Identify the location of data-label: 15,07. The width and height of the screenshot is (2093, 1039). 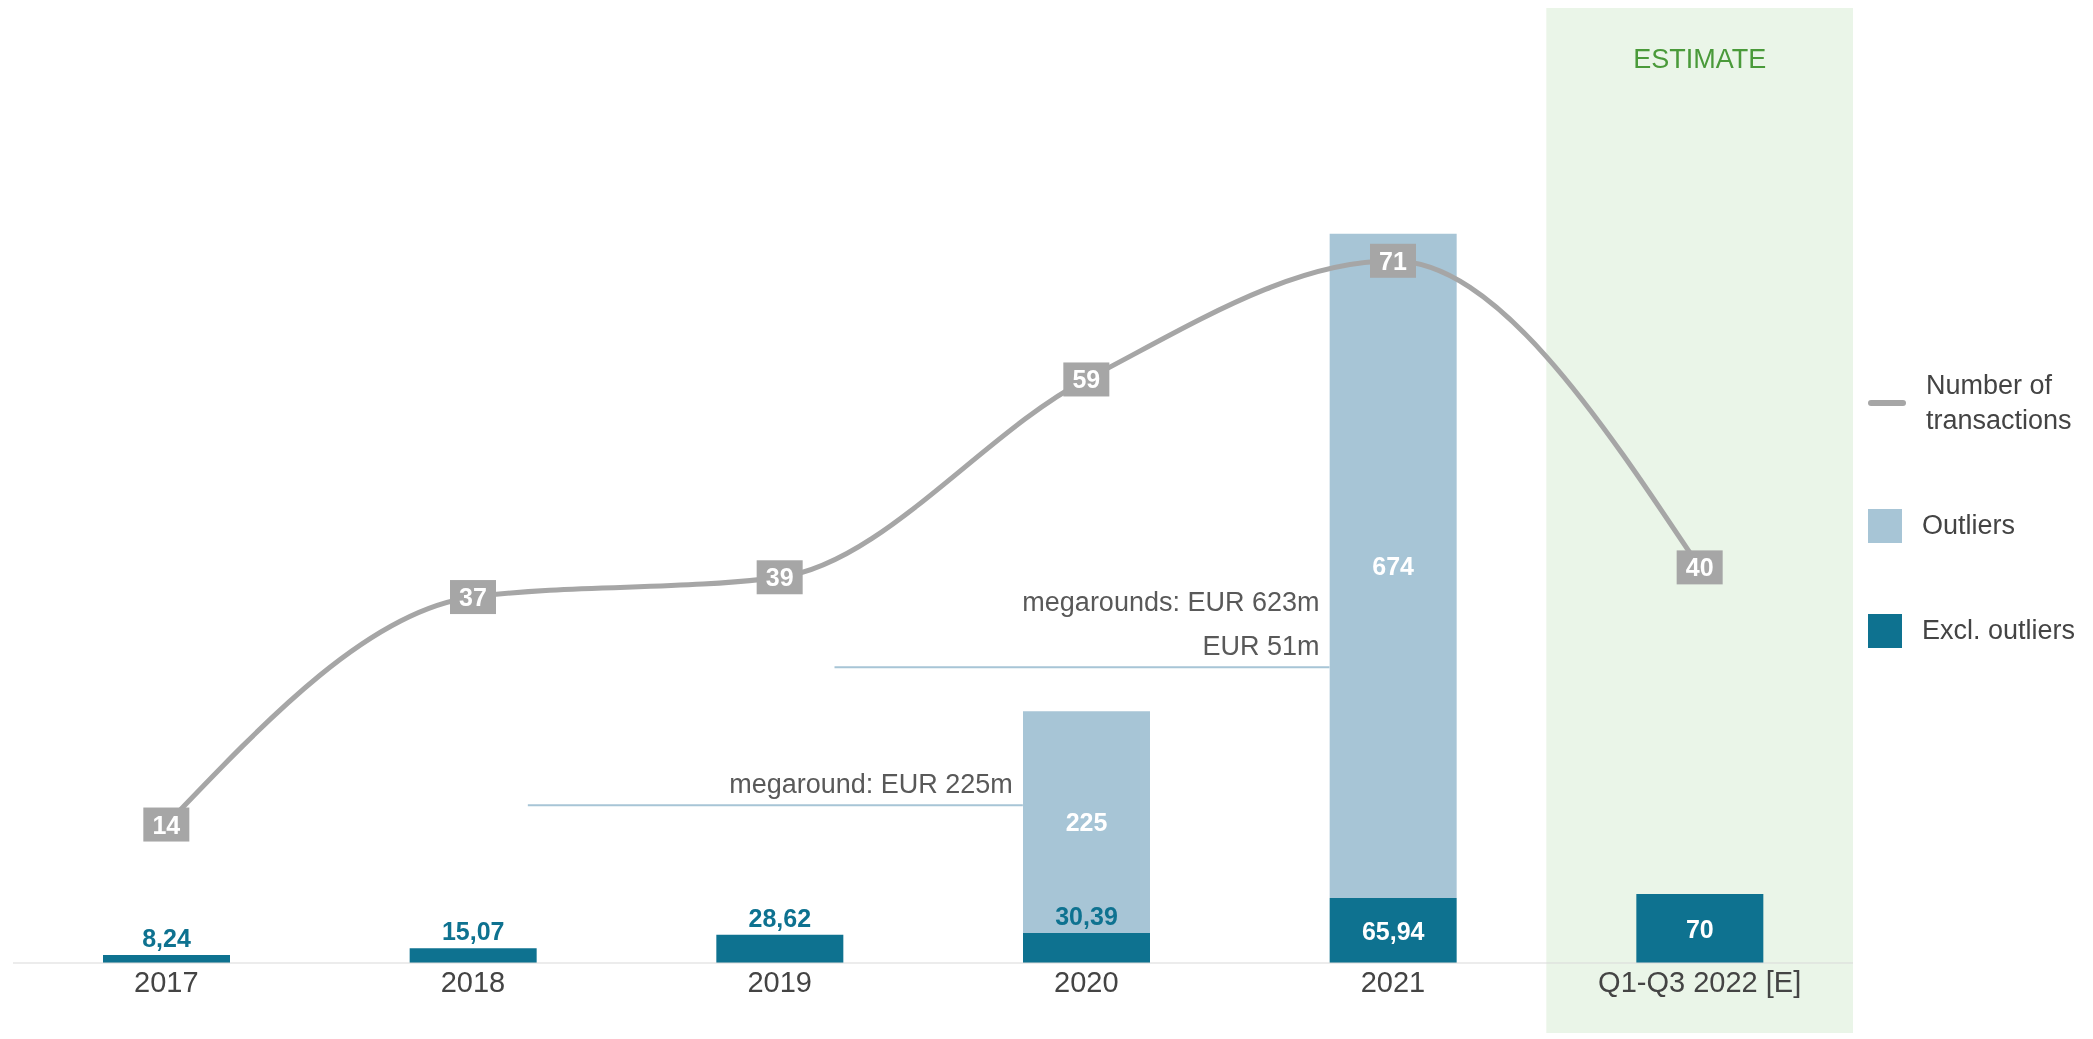
(473, 931).